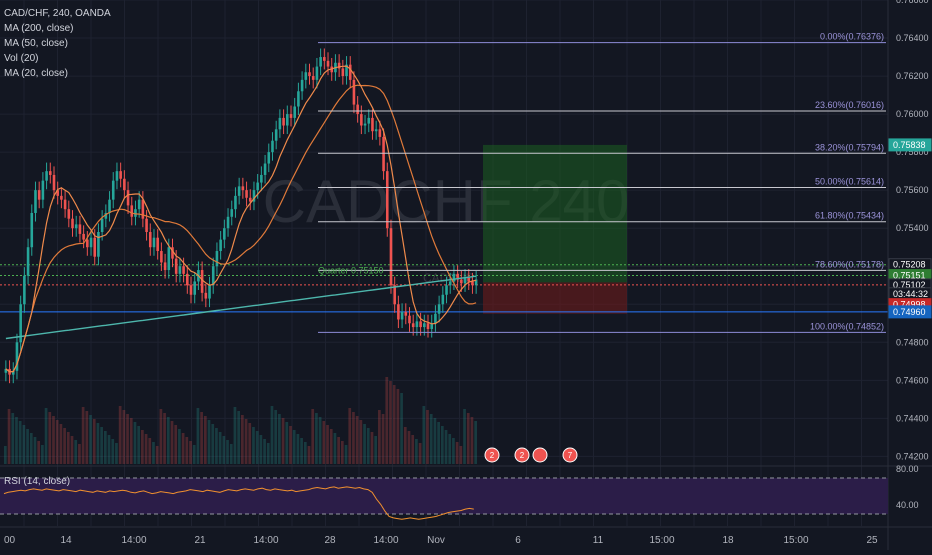 This screenshot has height=555, width=932. What do you see at coordinates (849, 182) in the screenshot?
I see `fib-level-label: 50.00%(0.75614)` at bounding box center [849, 182].